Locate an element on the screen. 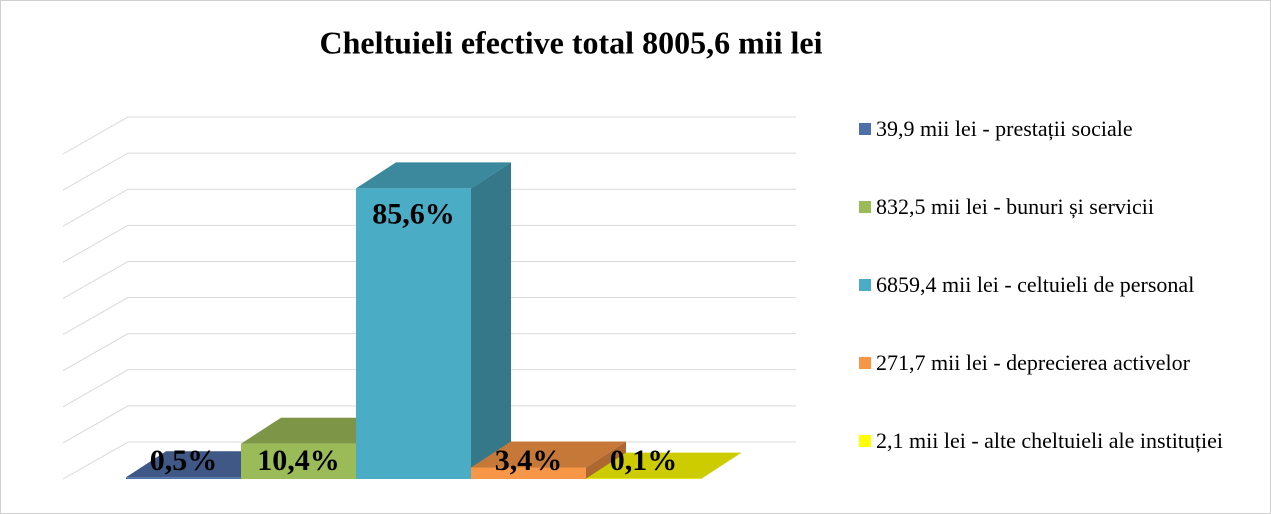  legend-item: 39,9 mii lei - prestații sociale is located at coordinates (1059, 154).